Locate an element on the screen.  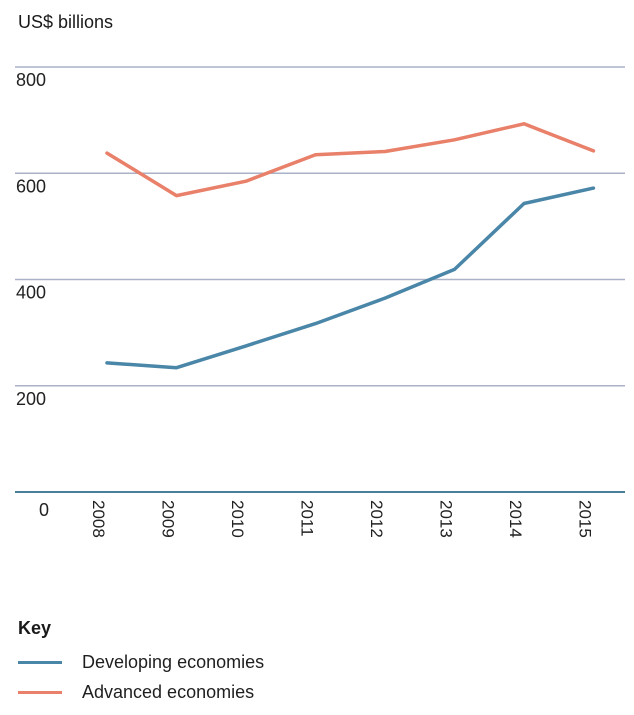
legend-item-developing: Developing economies is located at coordinates (318, 662).